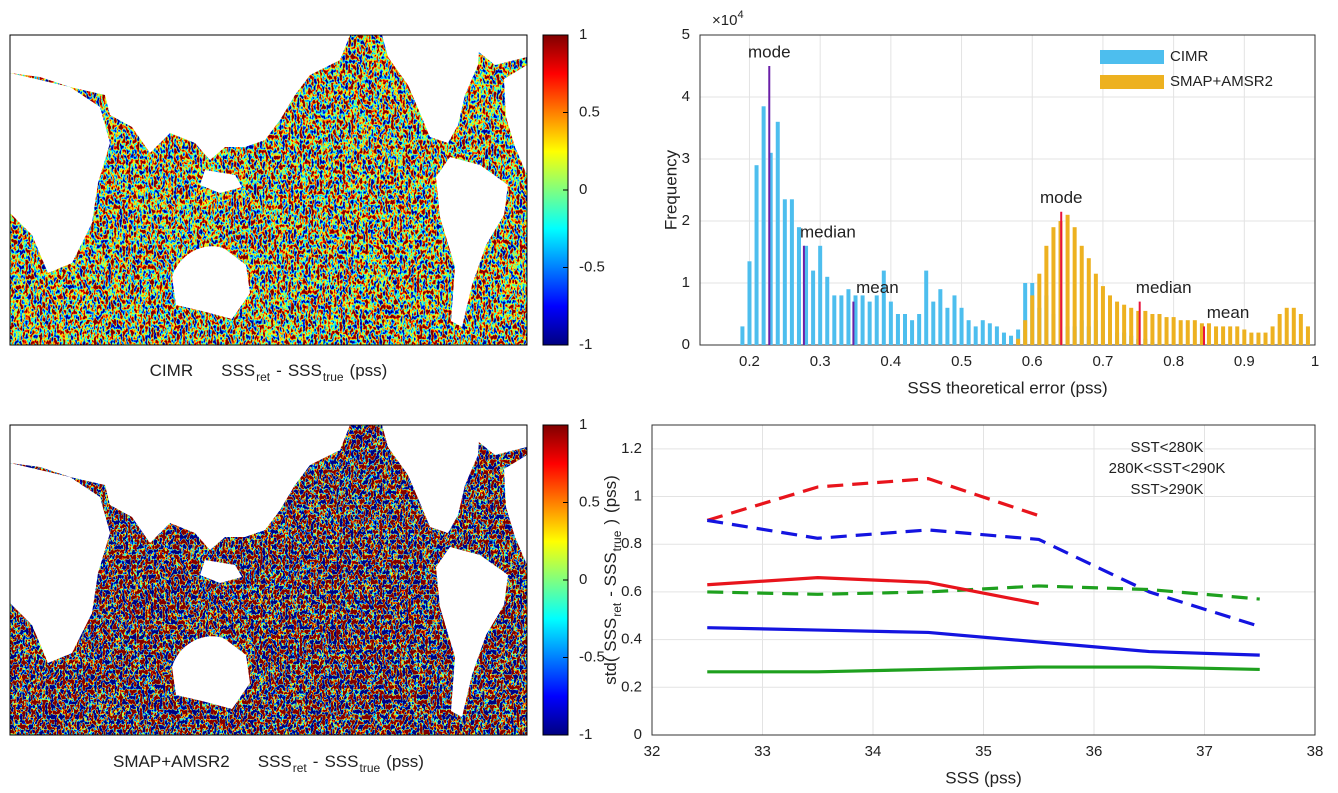  What do you see at coordinates (749, 361) in the screenshot?
I see `x-tick-label: 0.2` at bounding box center [749, 361].